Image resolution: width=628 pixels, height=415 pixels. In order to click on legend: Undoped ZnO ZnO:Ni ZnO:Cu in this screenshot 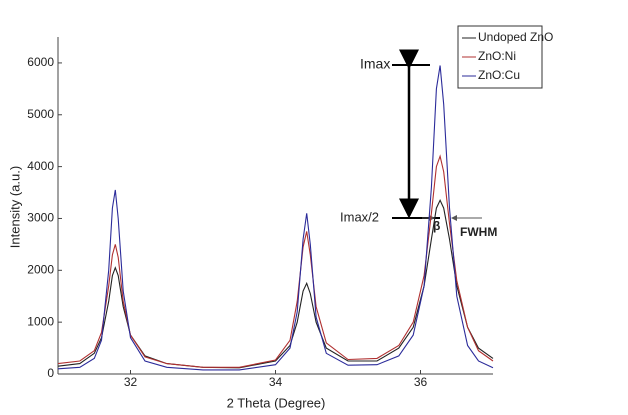, I will do `click(505, 57)`.